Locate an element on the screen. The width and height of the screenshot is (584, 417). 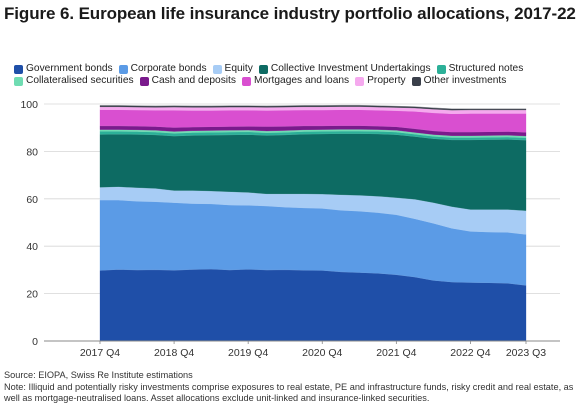
x-tick-label: 2021 Q4 is located at coordinates (396, 353).